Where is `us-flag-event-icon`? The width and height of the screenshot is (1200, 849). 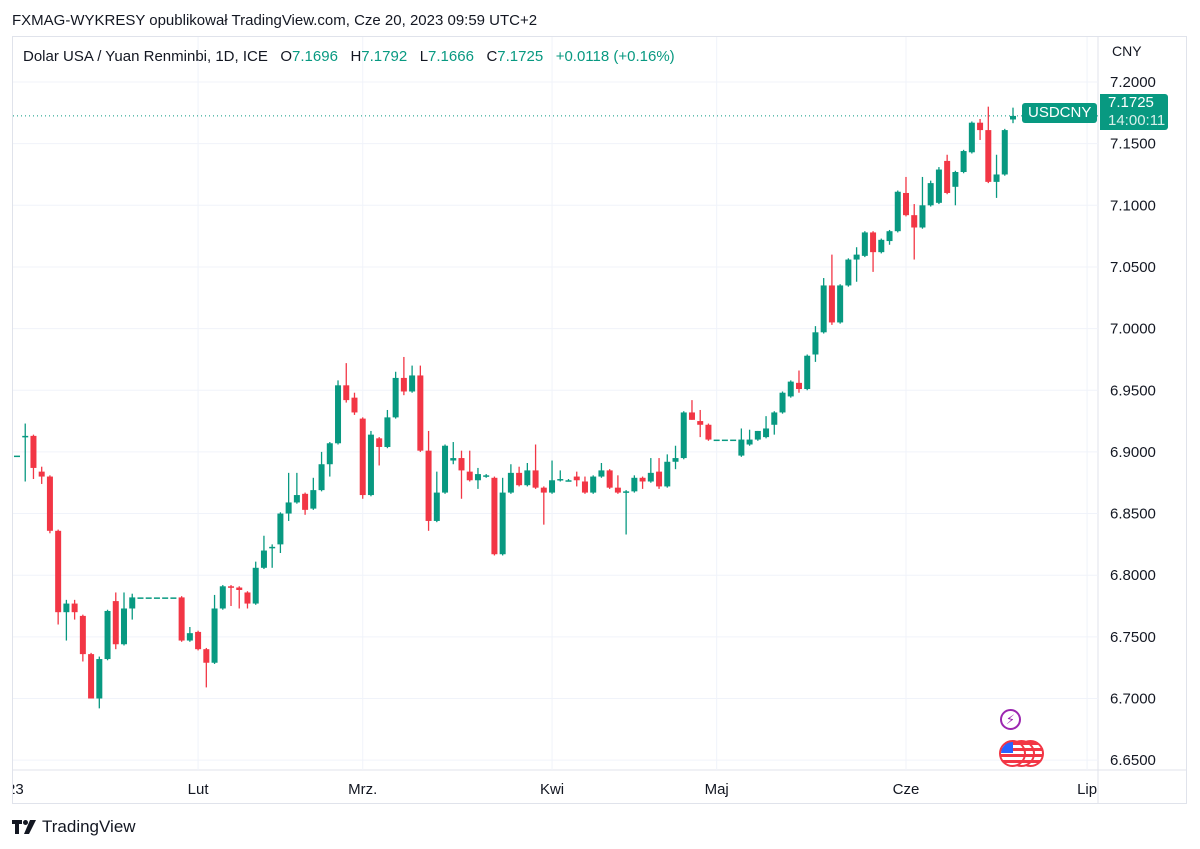 us-flag-event-icon is located at coordinates (1022, 753).